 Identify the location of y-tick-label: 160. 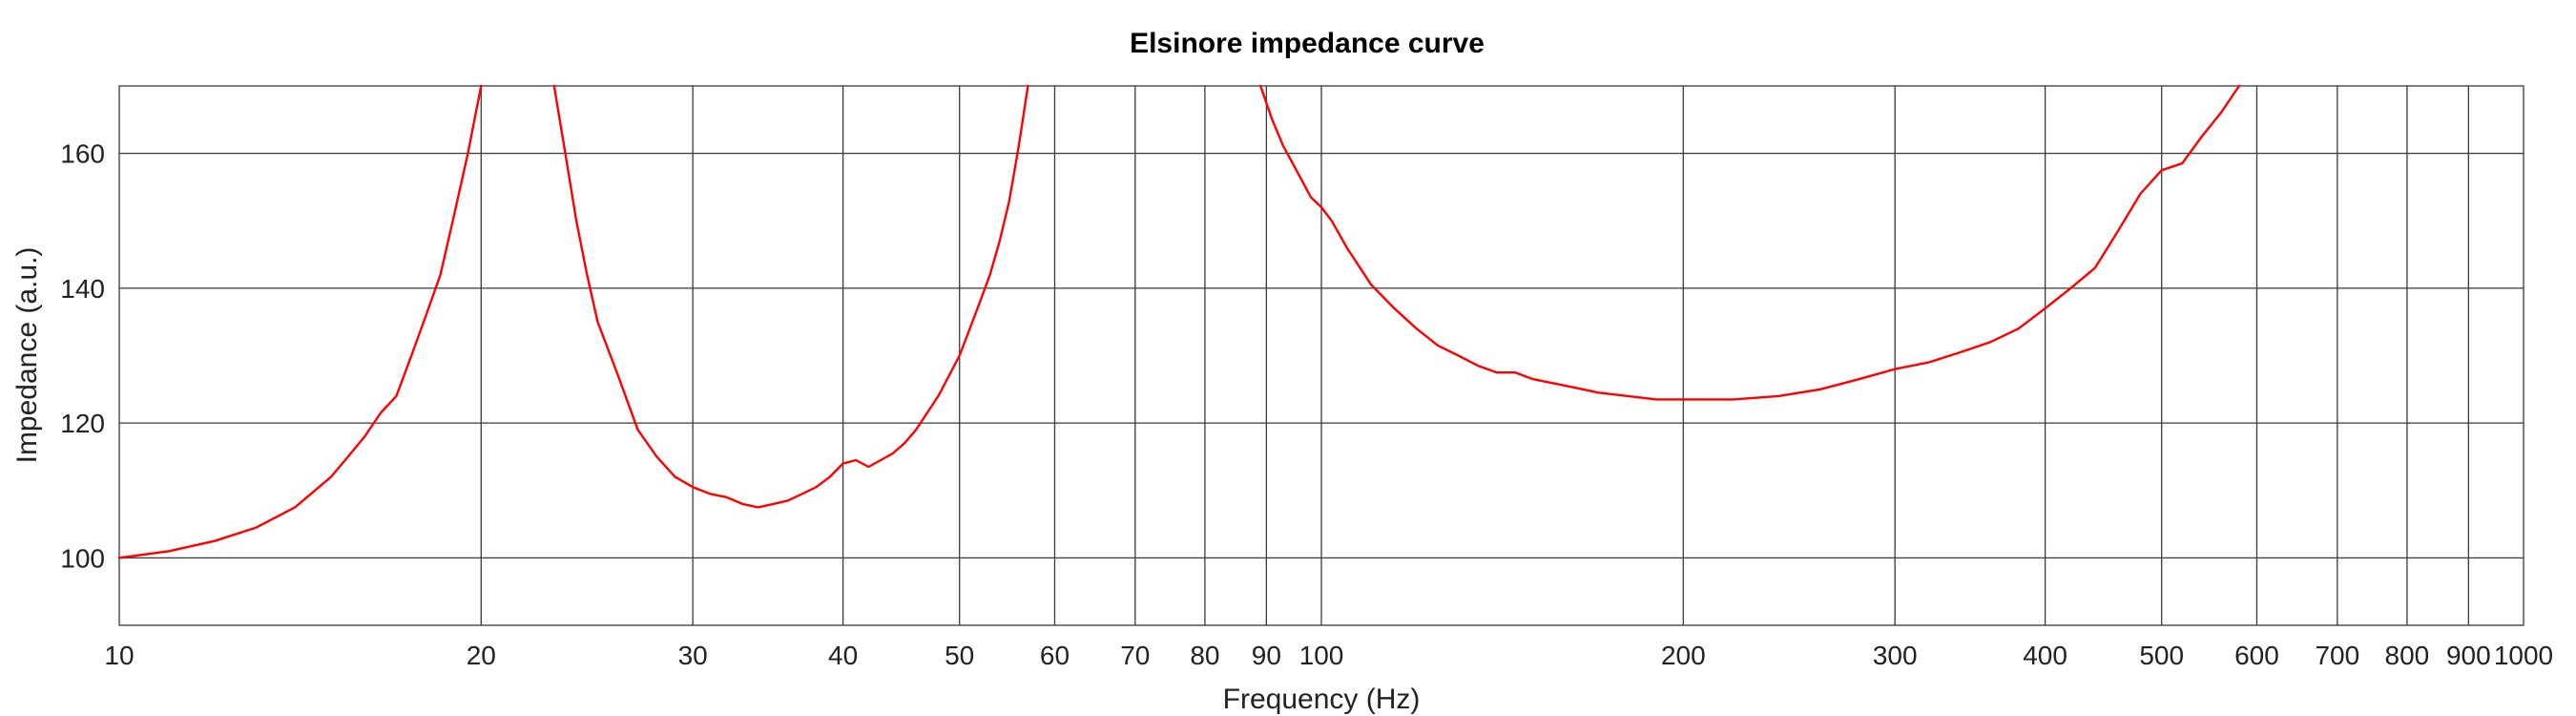
(82, 154).